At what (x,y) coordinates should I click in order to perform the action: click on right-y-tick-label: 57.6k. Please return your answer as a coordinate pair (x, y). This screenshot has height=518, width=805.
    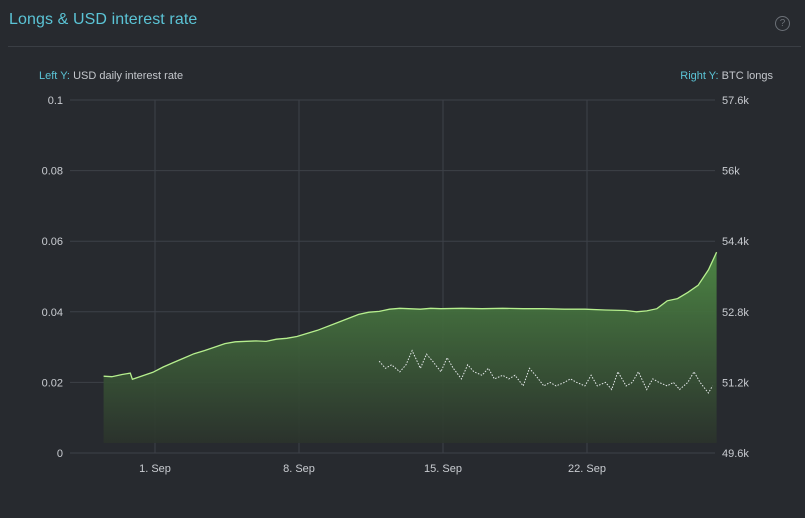
    Looking at the image, I should click on (735, 101).